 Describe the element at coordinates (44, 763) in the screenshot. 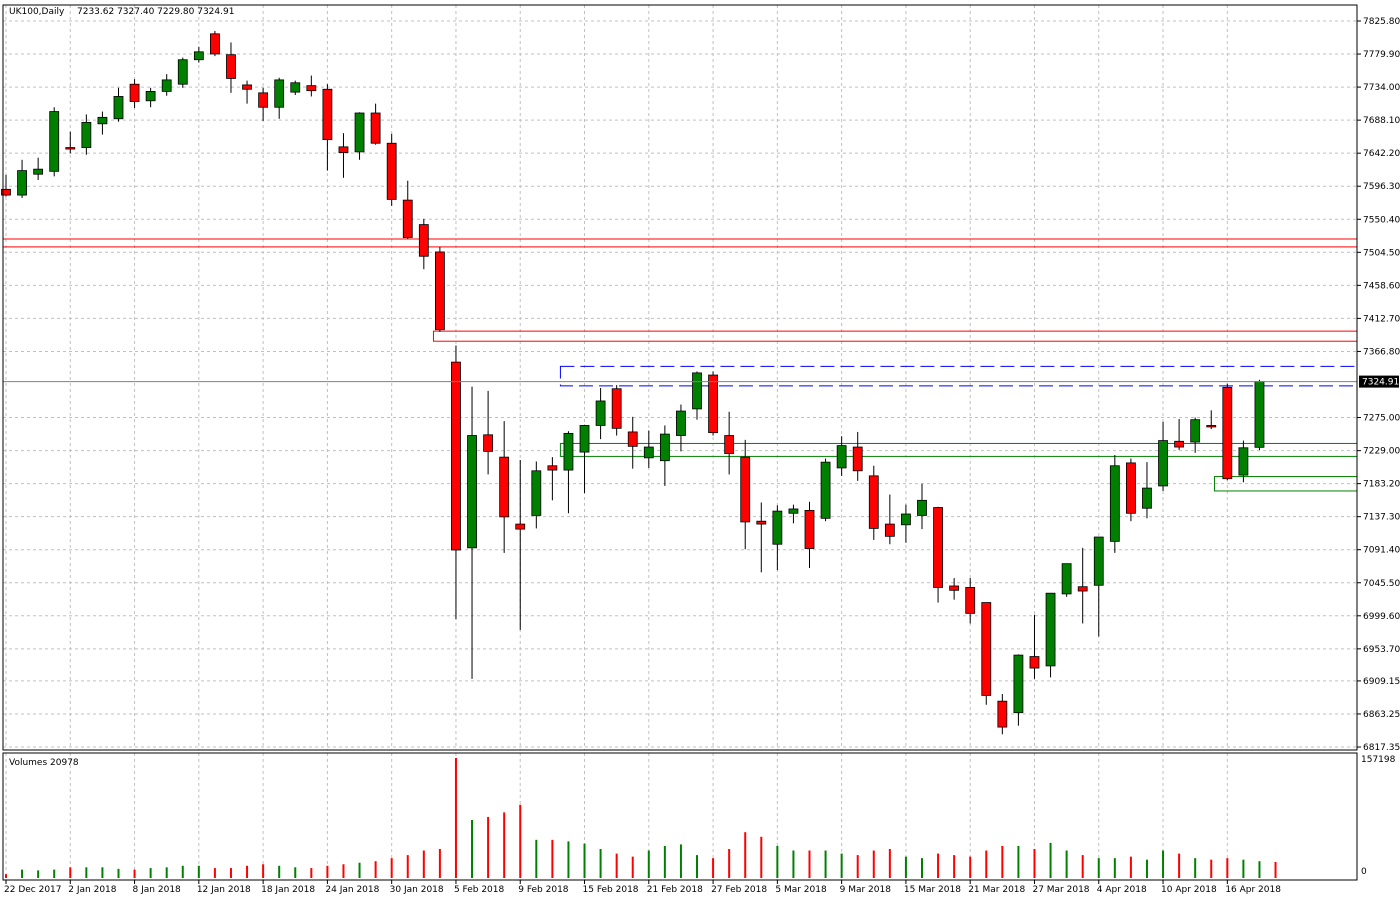

I see `volume-header: Volumes 20978` at that location.